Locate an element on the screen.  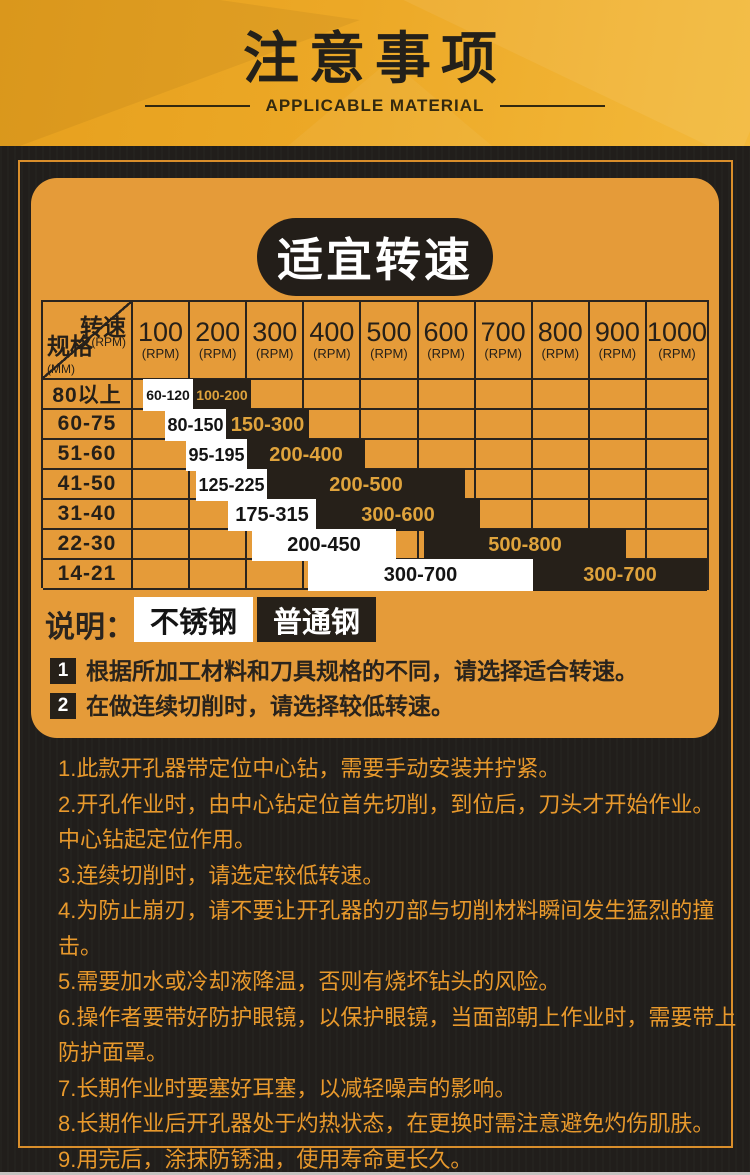
note-text: 在做连续切削时，请选择较低转速。 is located at coordinates (270, 706).